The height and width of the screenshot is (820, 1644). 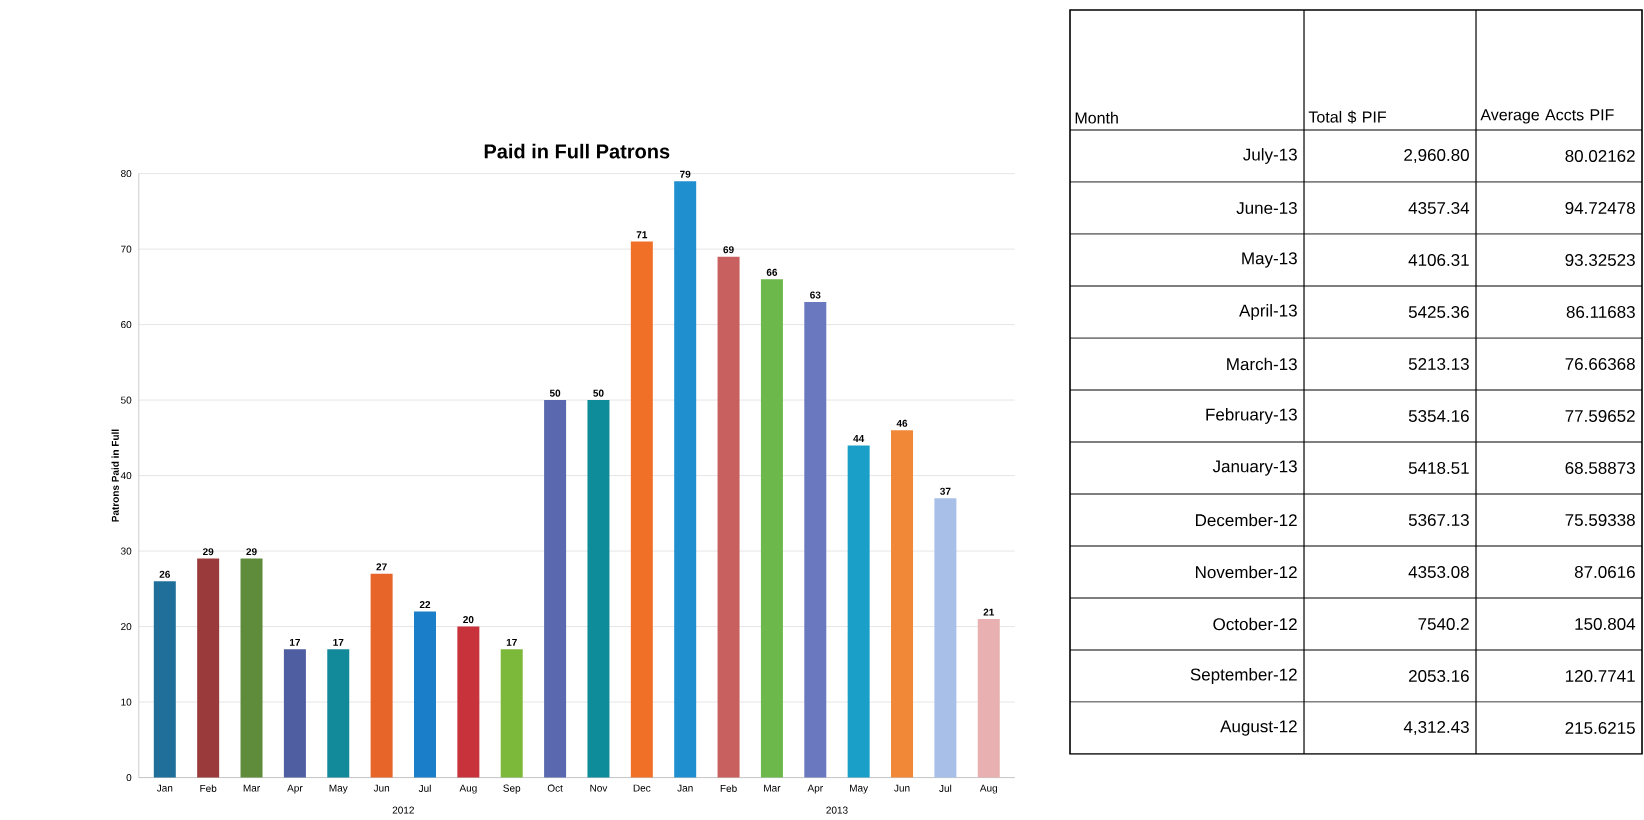 What do you see at coordinates (1438, 571) in the screenshot?
I see `text: 4353.08` at bounding box center [1438, 571].